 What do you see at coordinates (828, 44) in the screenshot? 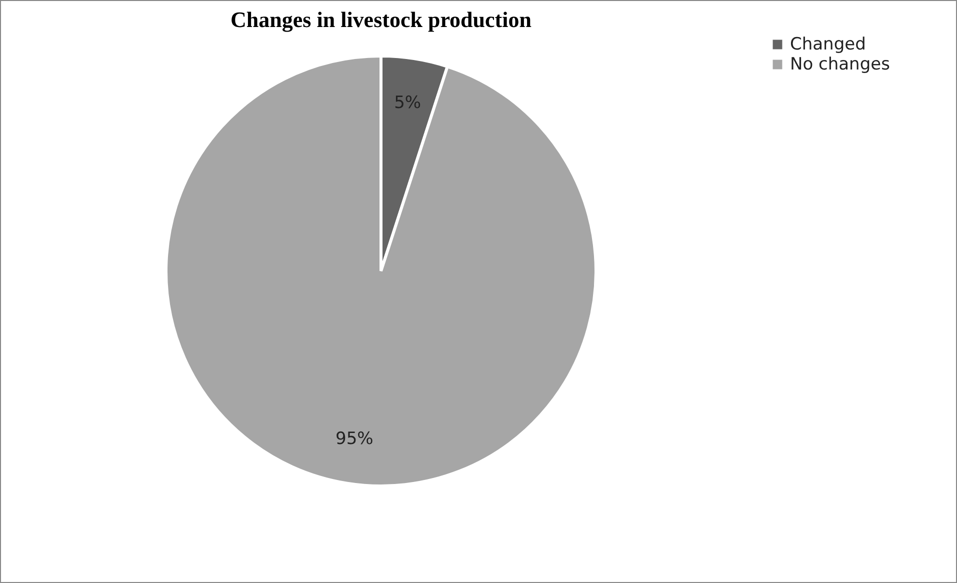
I see `legend-label: Changed` at bounding box center [828, 44].